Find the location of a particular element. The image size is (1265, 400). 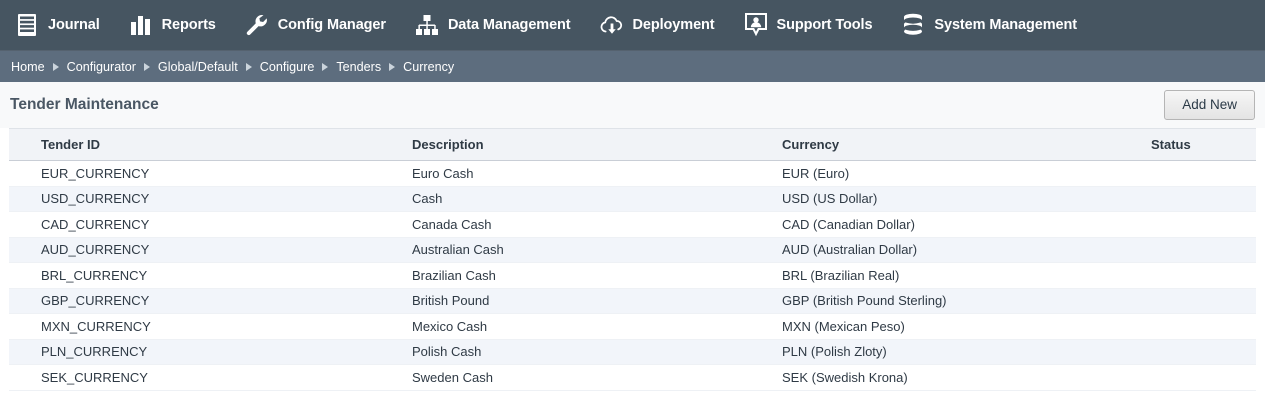

cell-description: Canada Cash is located at coordinates (597, 224).